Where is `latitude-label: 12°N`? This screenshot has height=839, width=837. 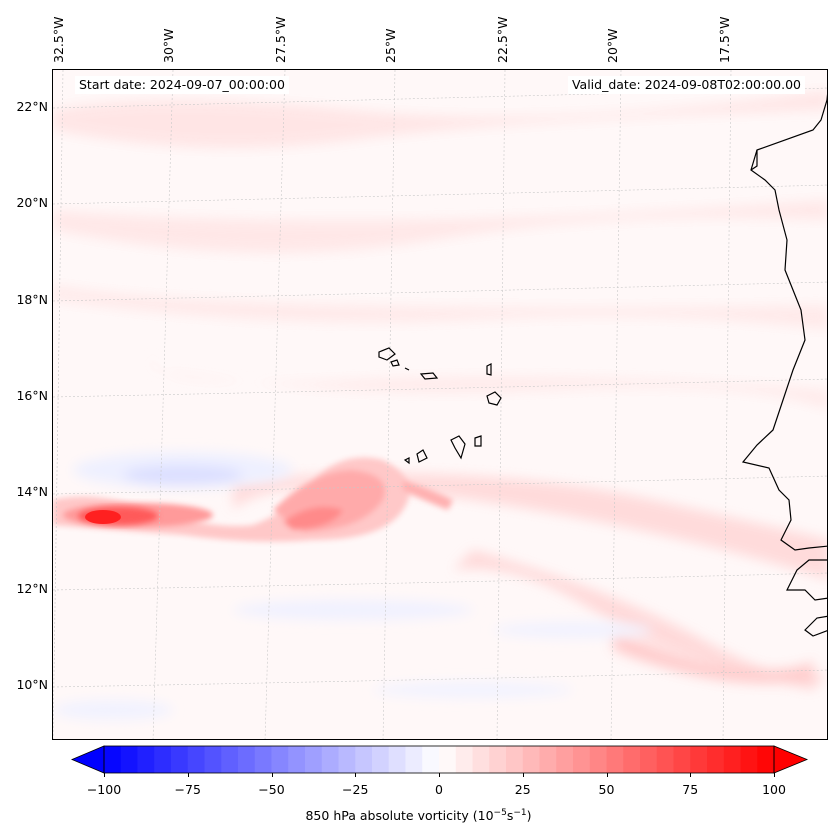
latitude-label: 12°N is located at coordinates (32, 588).